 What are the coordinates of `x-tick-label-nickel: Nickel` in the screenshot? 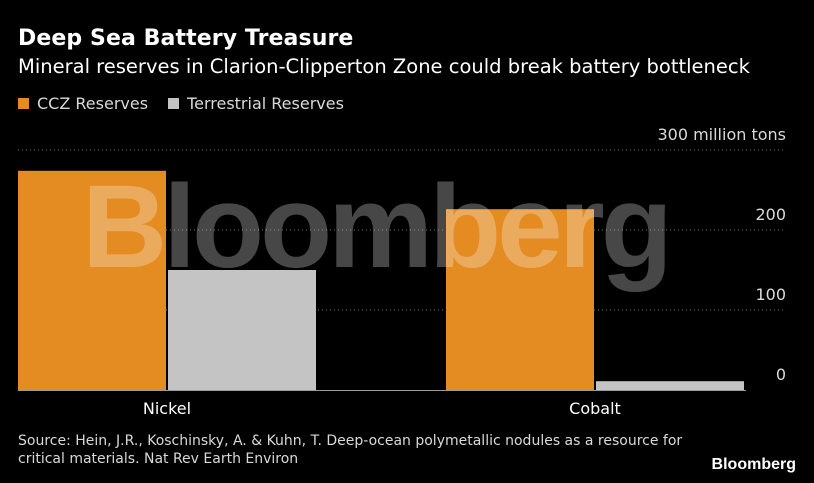 It's located at (167, 408).